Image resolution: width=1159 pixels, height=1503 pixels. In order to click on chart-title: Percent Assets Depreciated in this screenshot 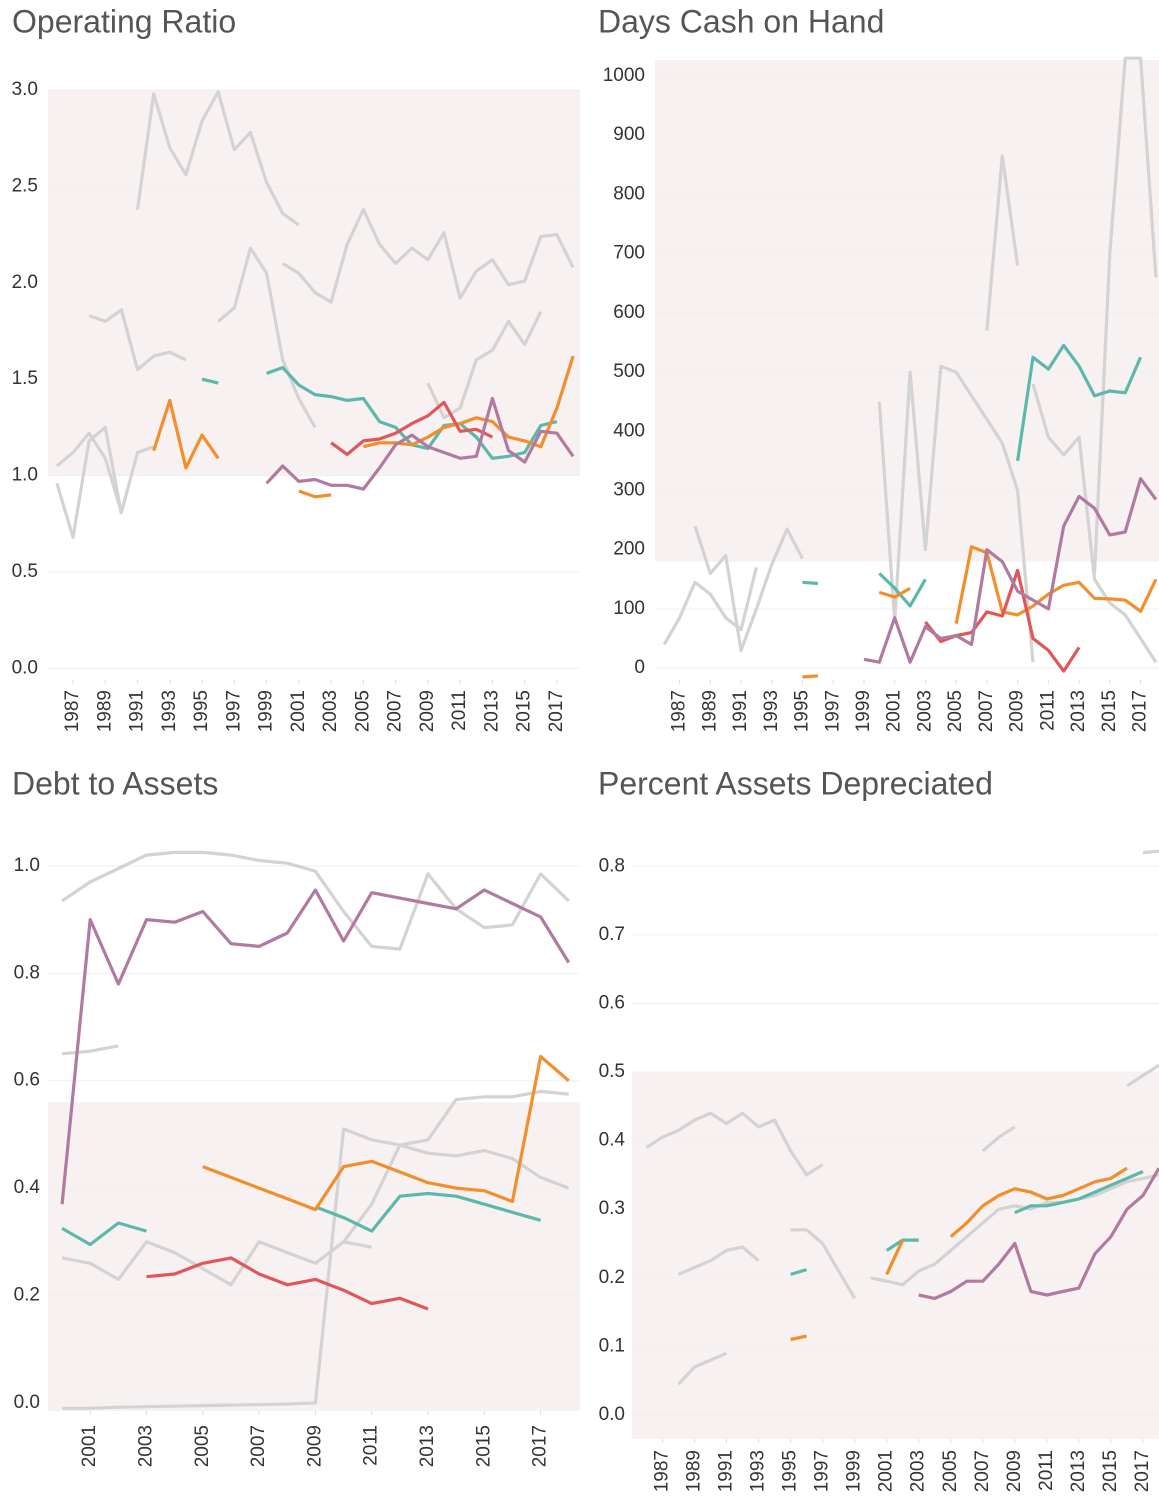, I will do `click(795, 783)`.